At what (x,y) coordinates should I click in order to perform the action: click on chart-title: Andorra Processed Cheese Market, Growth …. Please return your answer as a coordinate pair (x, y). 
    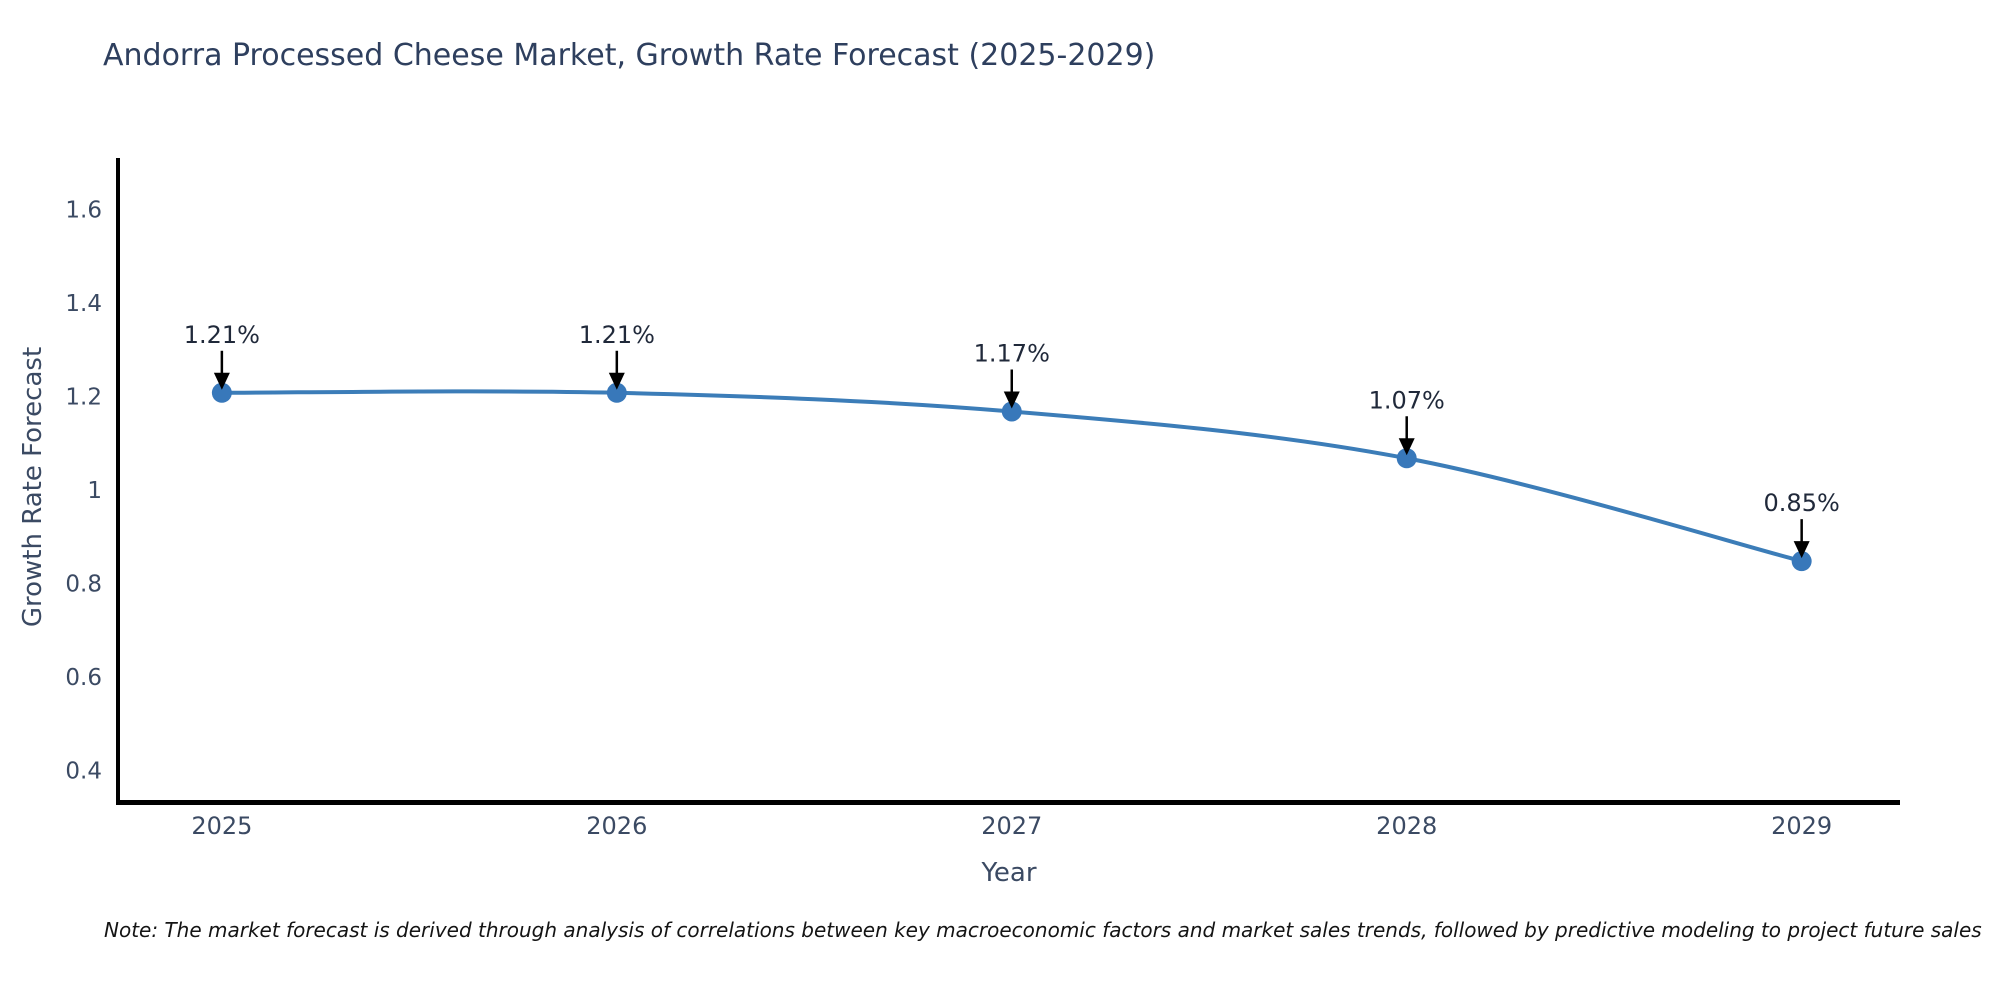
    Looking at the image, I should click on (629, 55).